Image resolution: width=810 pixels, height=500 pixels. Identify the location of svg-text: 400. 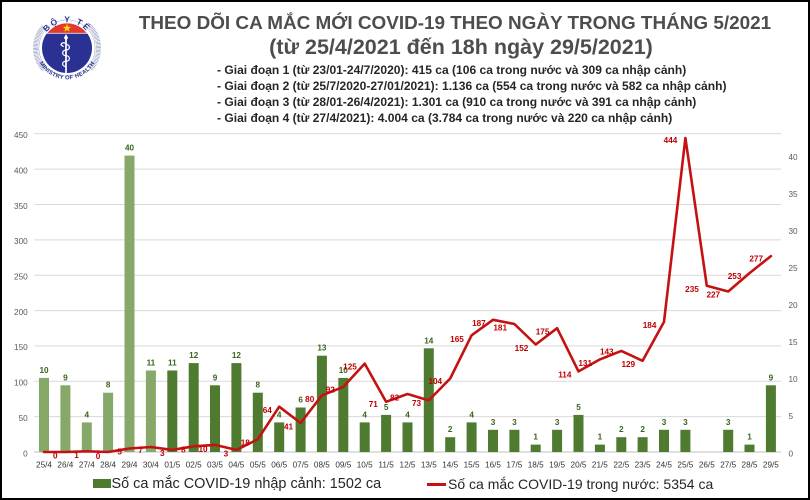
(21, 170).